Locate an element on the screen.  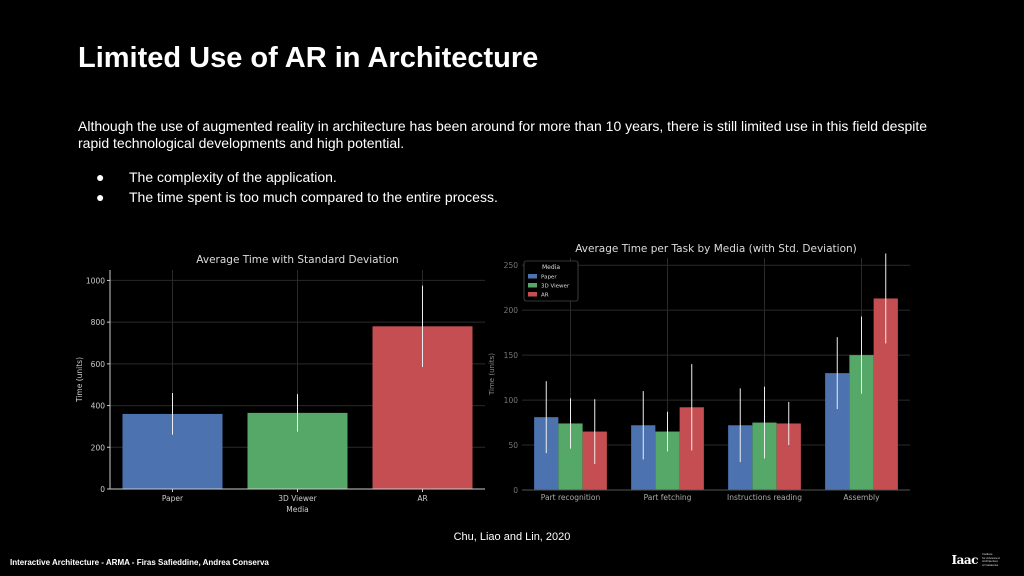
x-tick-label: Paper is located at coordinates (173, 498).